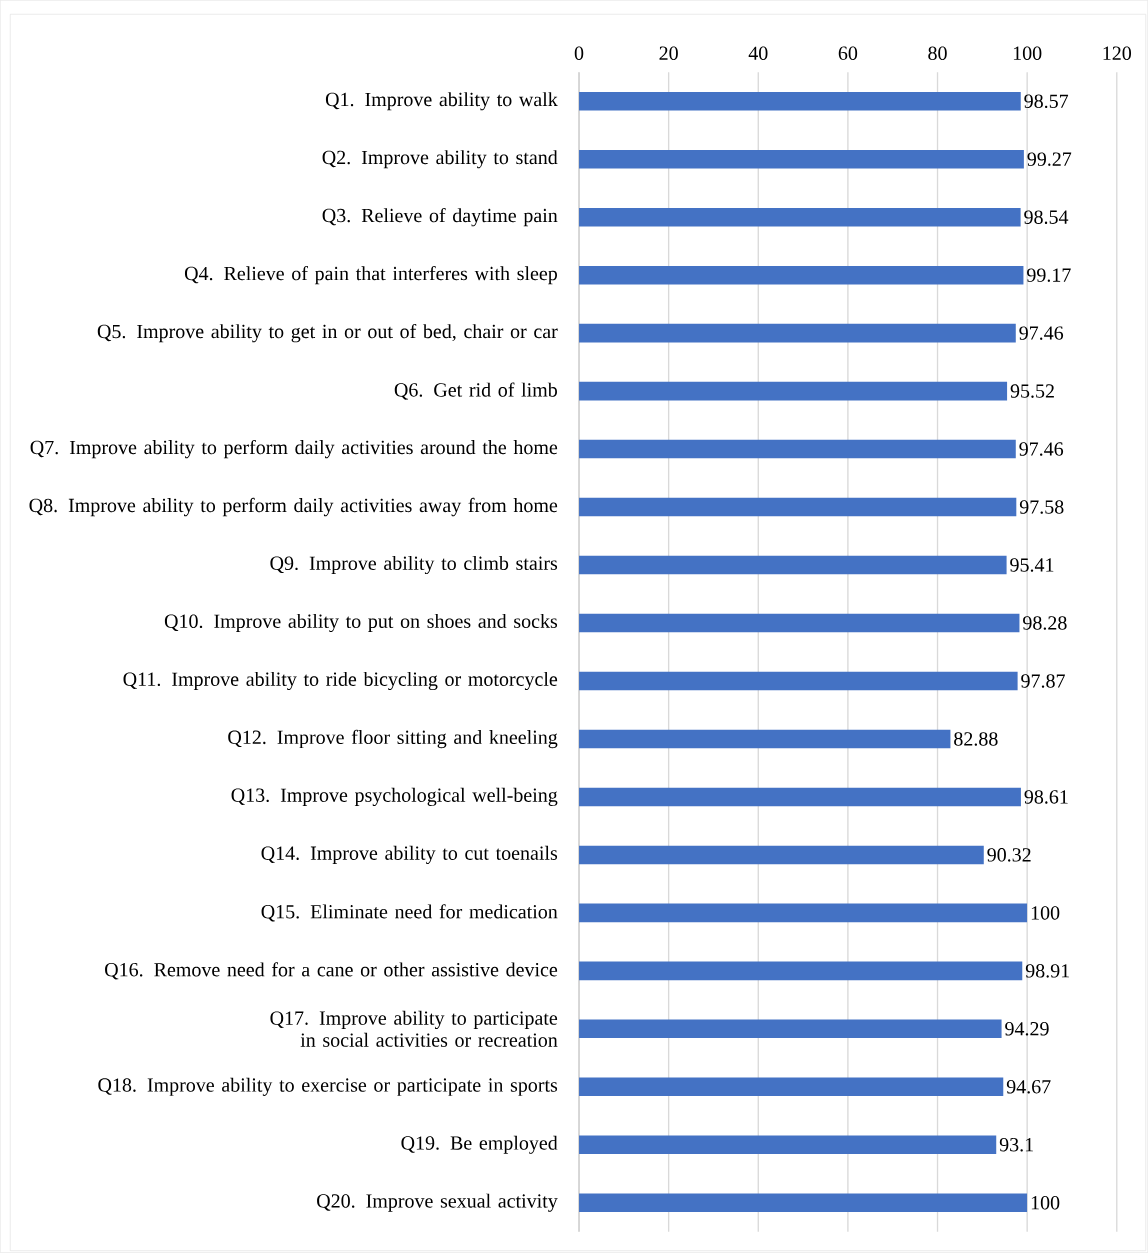 Image resolution: width=1148 pixels, height=1253 pixels. I want to click on x-tick-label: 0, so click(579, 53).